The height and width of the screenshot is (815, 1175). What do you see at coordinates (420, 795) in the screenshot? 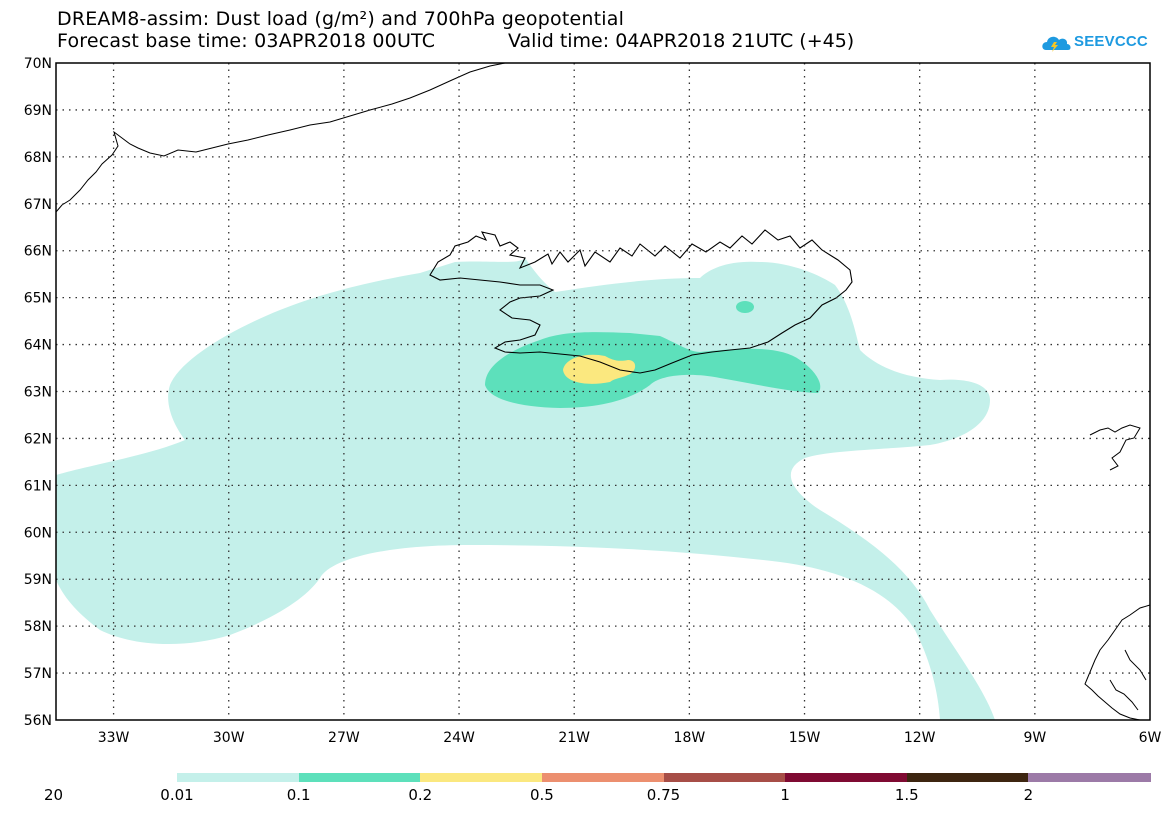
I see `legend-label: 0.2` at bounding box center [420, 795].